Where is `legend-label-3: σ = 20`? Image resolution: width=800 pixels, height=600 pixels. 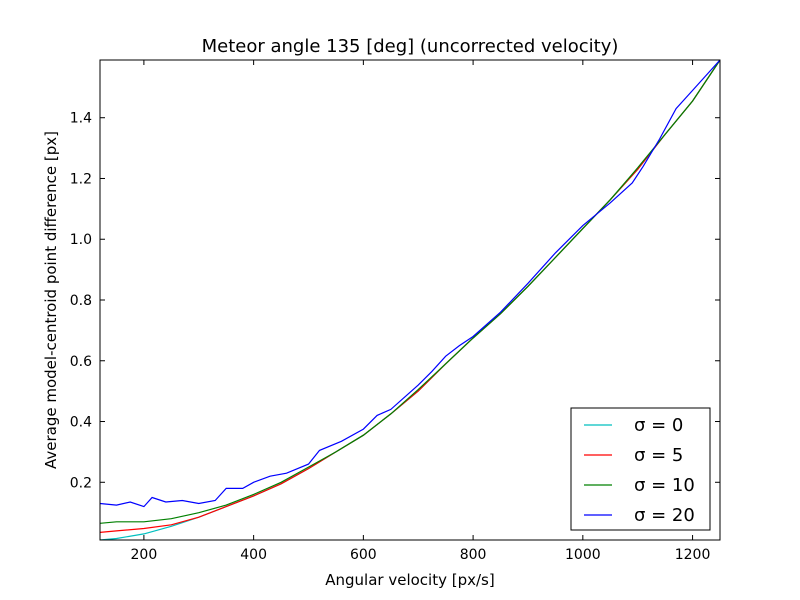 legend-label-3: σ = 20 is located at coordinates (664, 515).